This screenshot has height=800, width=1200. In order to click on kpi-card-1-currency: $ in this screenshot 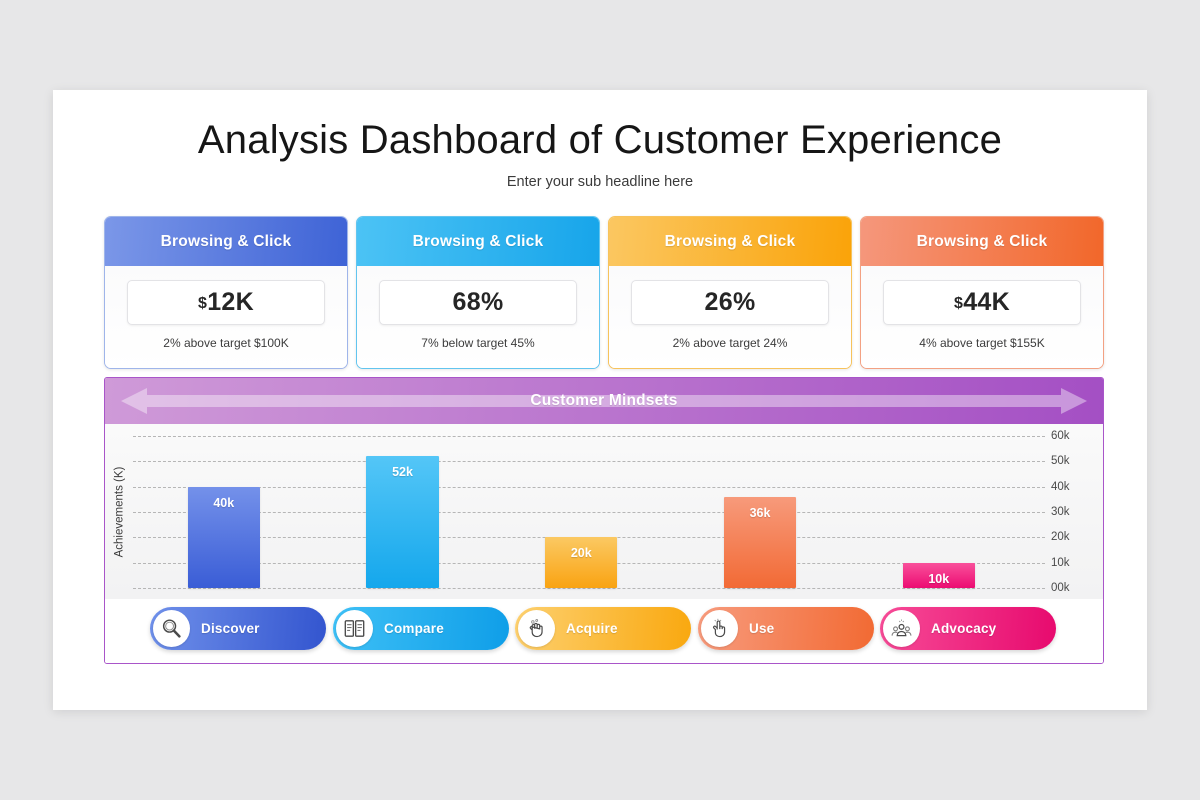, I will do `click(203, 303)`.